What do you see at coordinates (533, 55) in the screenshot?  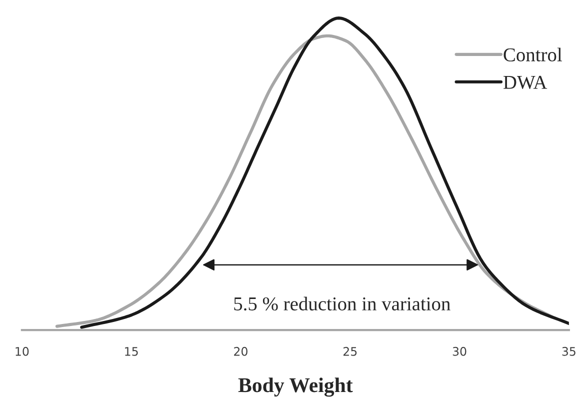 I see `legend-label: Control` at bounding box center [533, 55].